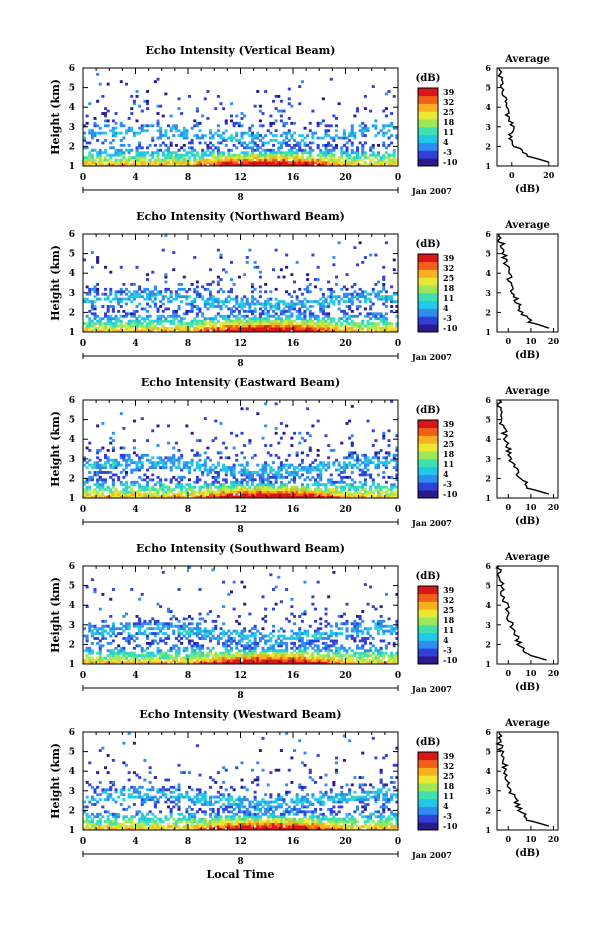 The height and width of the screenshot is (929, 614). What do you see at coordinates (72, 294) in the screenshot?
I see `y-tick-label: 3` at bounding box center [72, 294].